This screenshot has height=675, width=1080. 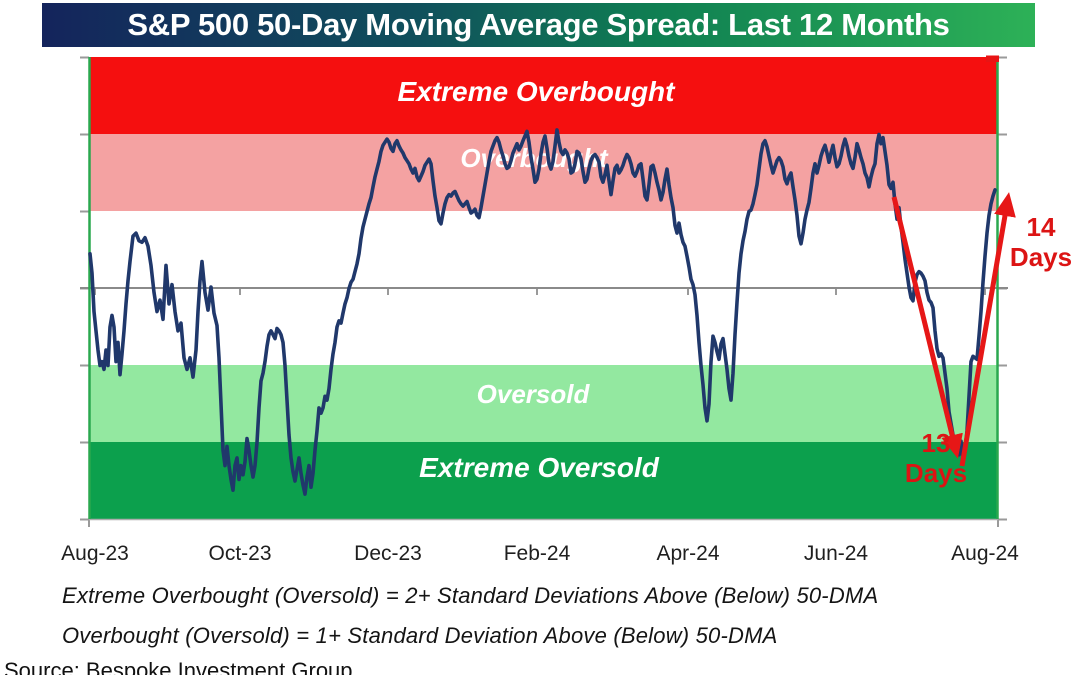 I want to click on x-axis-label-apr-24: Apr-24, so click(x=688, y=553).